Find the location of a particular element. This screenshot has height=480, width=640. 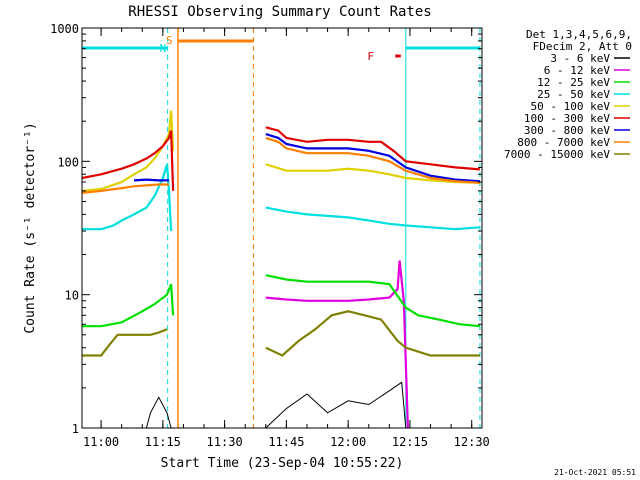

x-tick-label-4: 12:00 is located at coordinates (348, 442).